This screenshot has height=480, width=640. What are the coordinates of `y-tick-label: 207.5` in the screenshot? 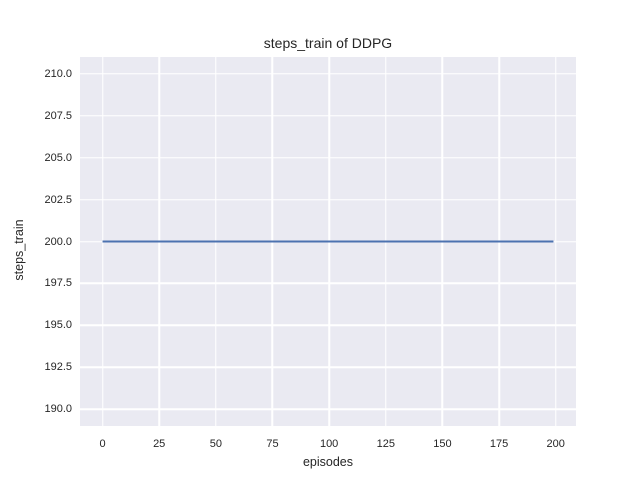 It's located at (58, 115).